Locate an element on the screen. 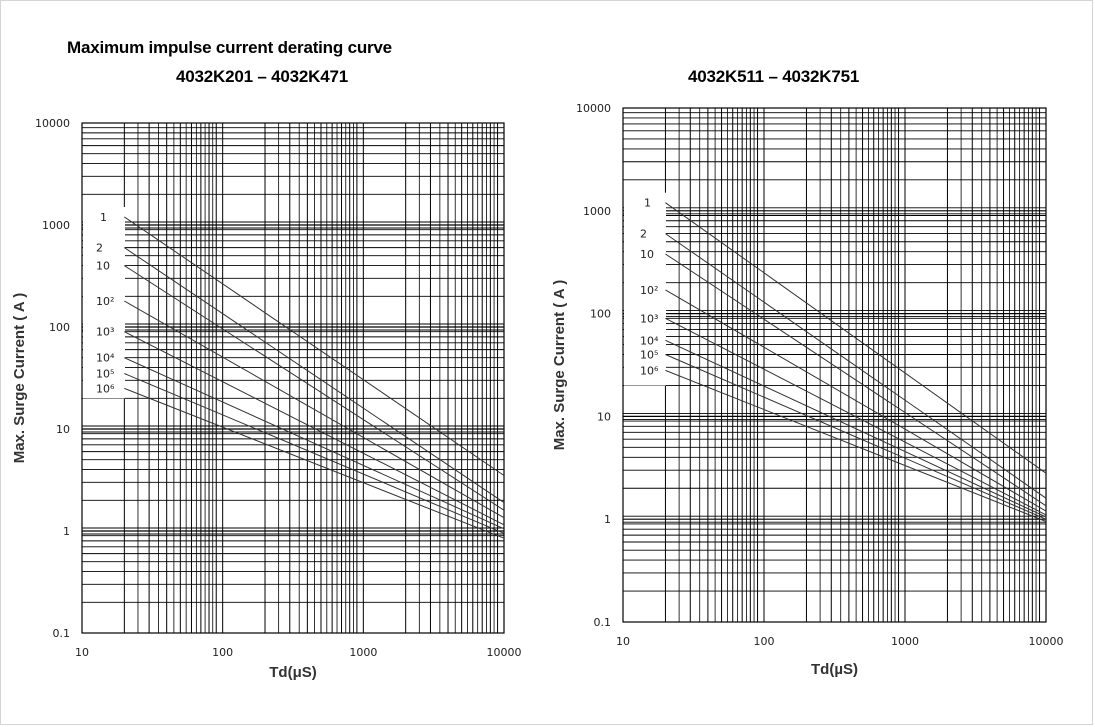 The height and width of the screenshot is (727, 1095). chart1-series-line-10e6 is located at coordinates (314, 463).